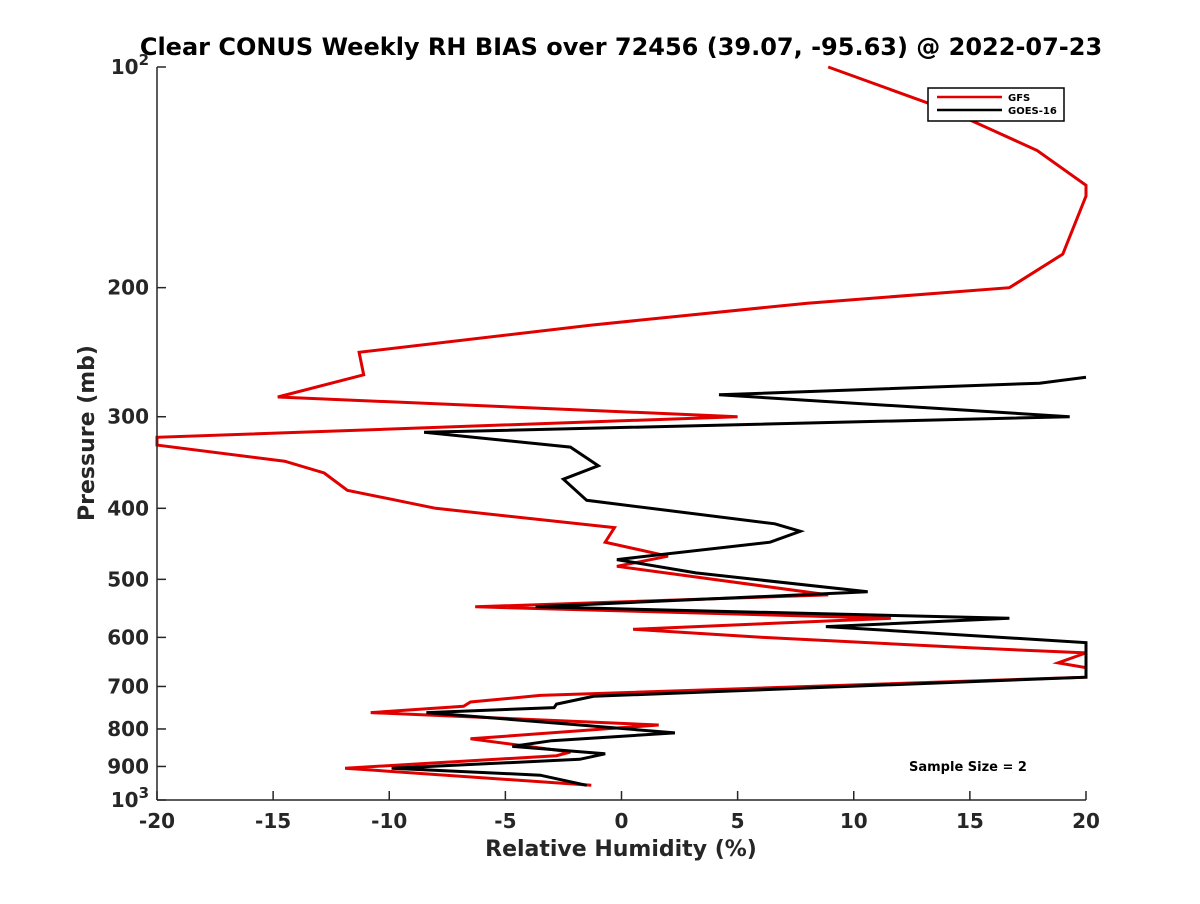  What do you see at coordinates (738, 821) in the screenshot?
I see `x-tick-label: 5` at bounding box center [738, 821].